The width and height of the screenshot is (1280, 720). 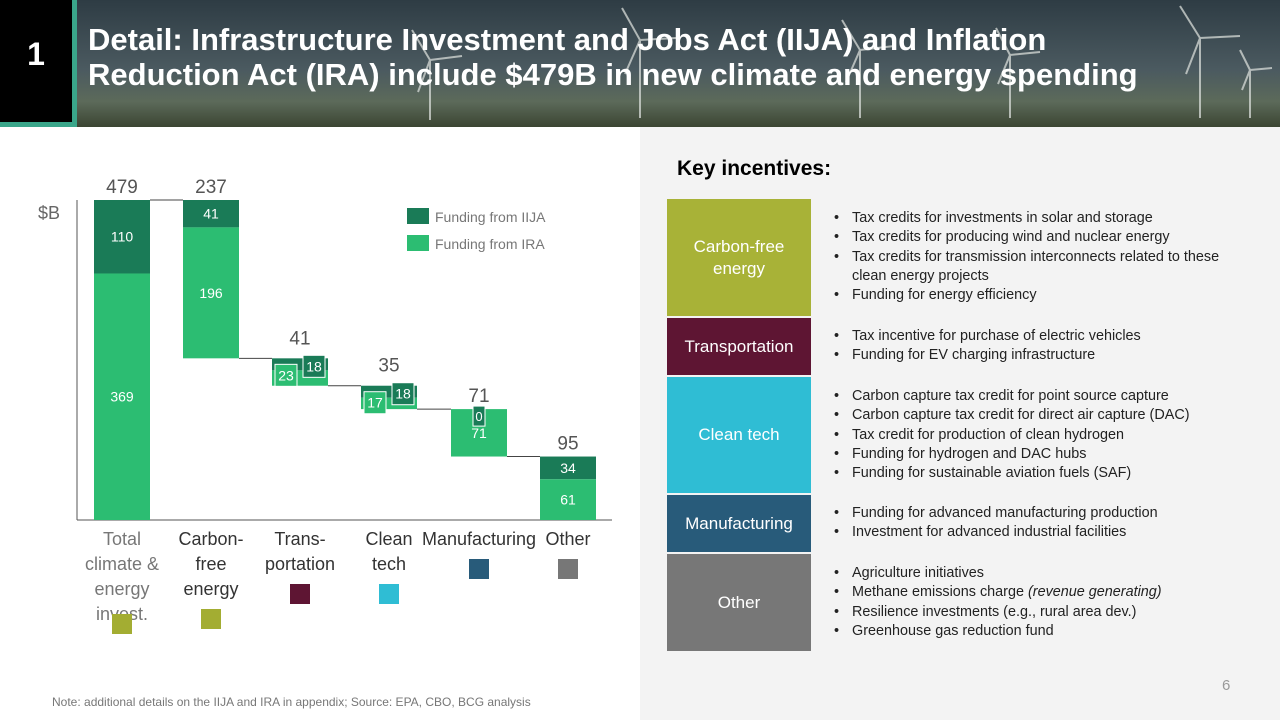 I want to click on x-tick-label: Carbon-, so click(x=210, y=539).